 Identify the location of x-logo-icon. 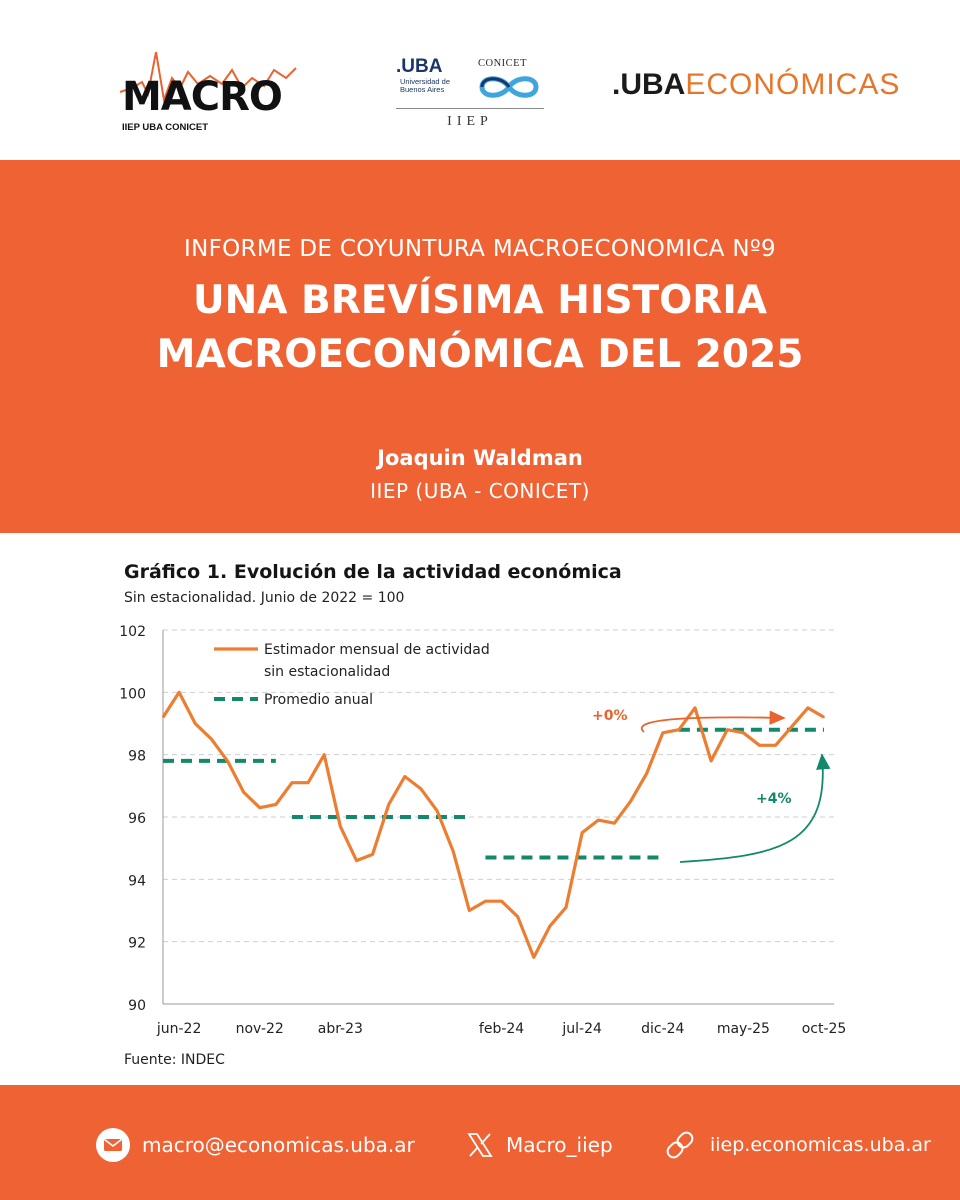
(480, 1145).